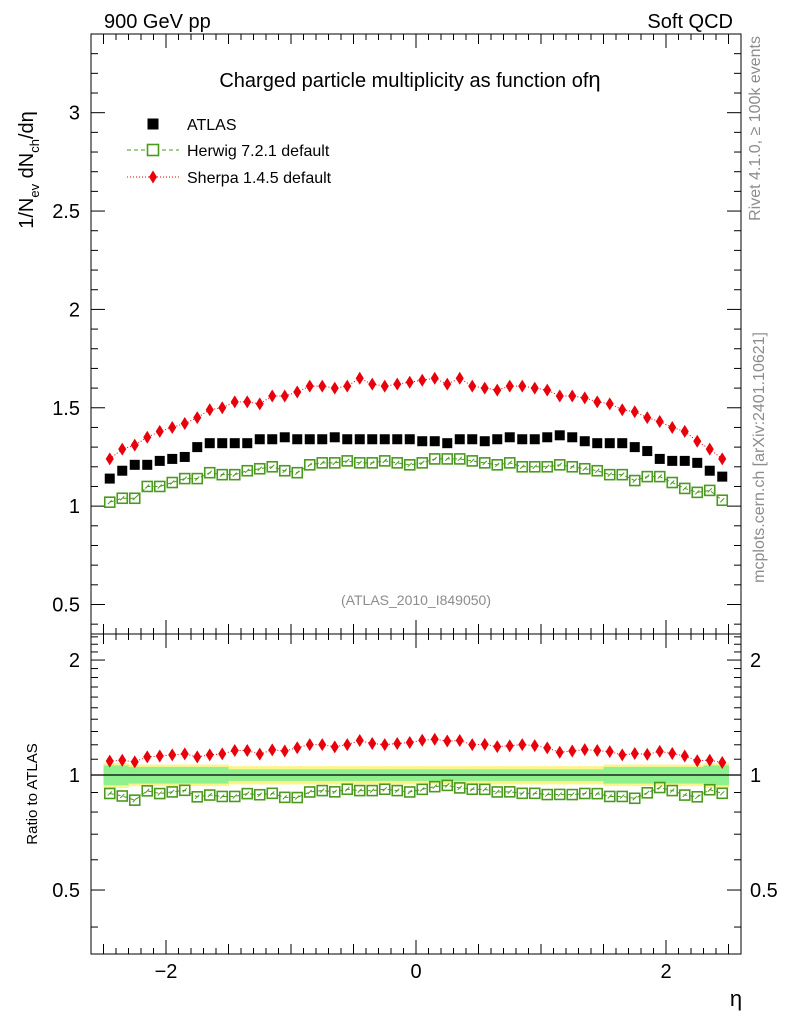 The height and width of the screenshot is (1024, 786). Describe the element at coordinates (416, 751) in the screenshot. I see `sherpa-ratio-line` at that location.